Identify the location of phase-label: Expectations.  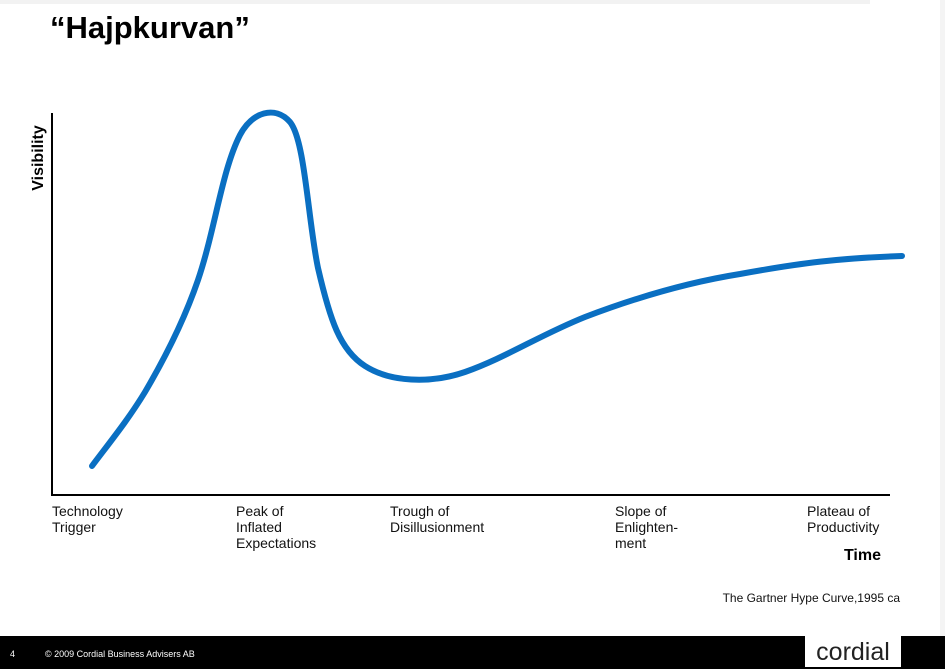
(276, 543).